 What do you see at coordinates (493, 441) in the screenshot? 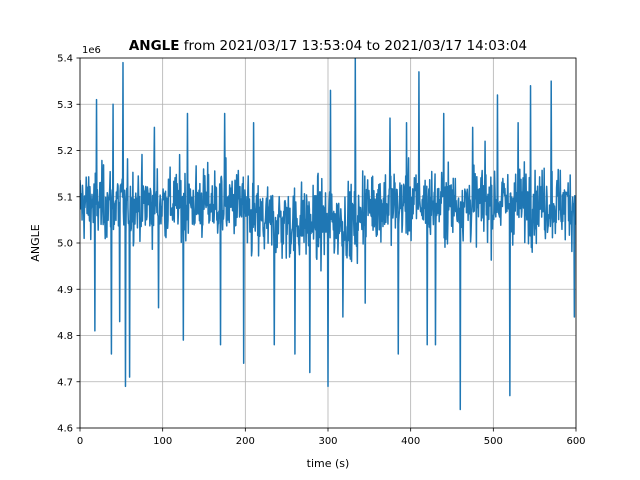
I see `x-tick-label: 500` at bounding box center [493, 441].